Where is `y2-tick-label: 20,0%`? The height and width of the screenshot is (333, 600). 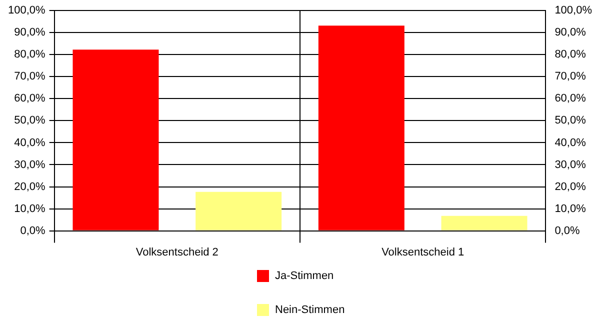 y2-tick-label: 20,0% is located at coordinates (570, 186).